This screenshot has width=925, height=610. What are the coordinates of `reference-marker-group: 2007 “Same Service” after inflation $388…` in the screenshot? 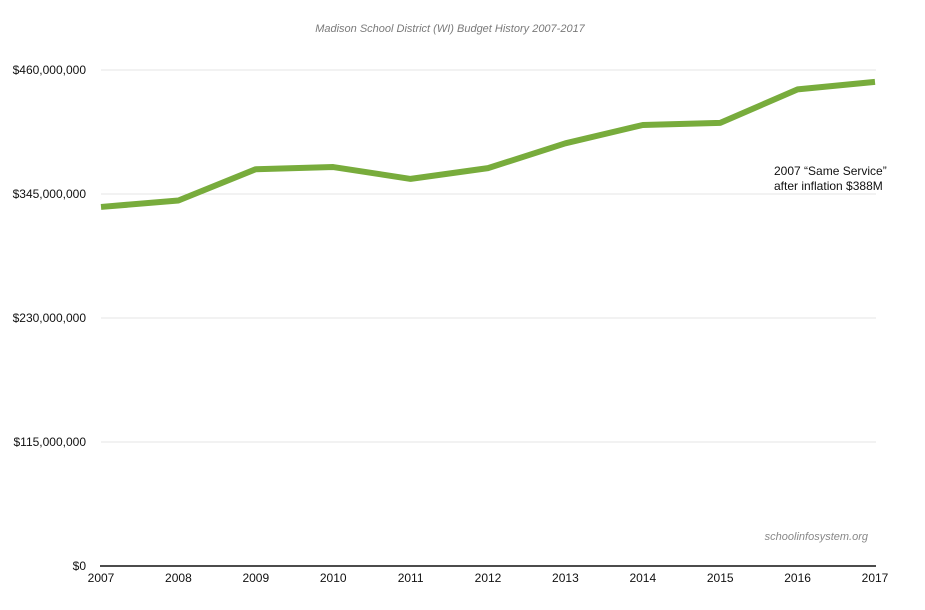 It's located at (830, 167).